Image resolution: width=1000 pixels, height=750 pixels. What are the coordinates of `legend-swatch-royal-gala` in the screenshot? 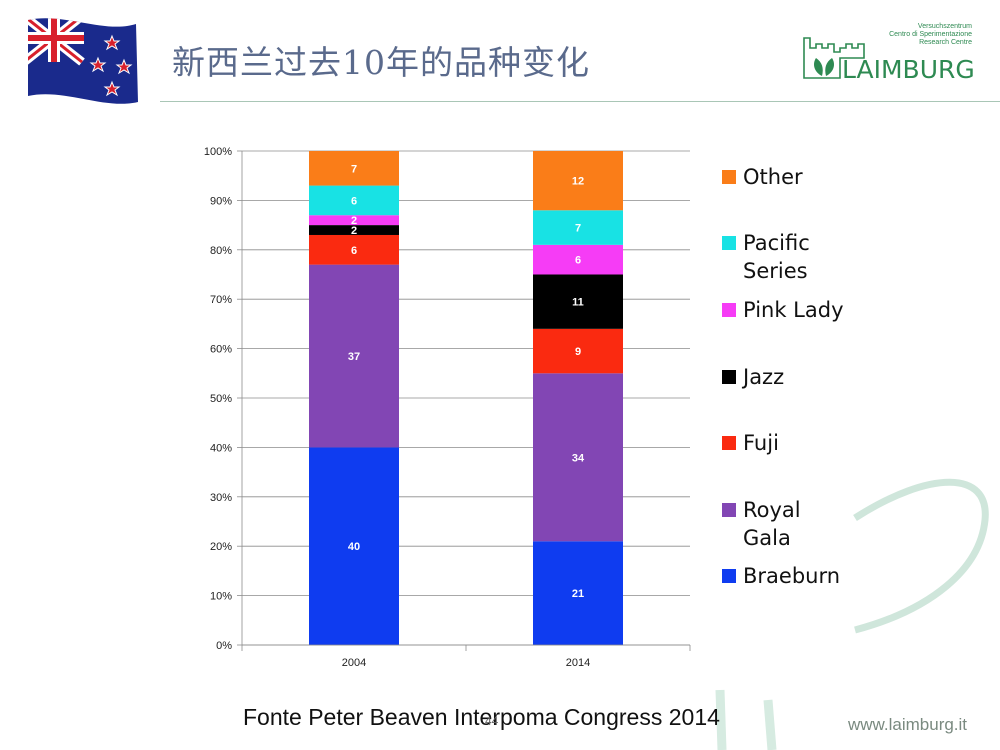 It's located at (729, 510).